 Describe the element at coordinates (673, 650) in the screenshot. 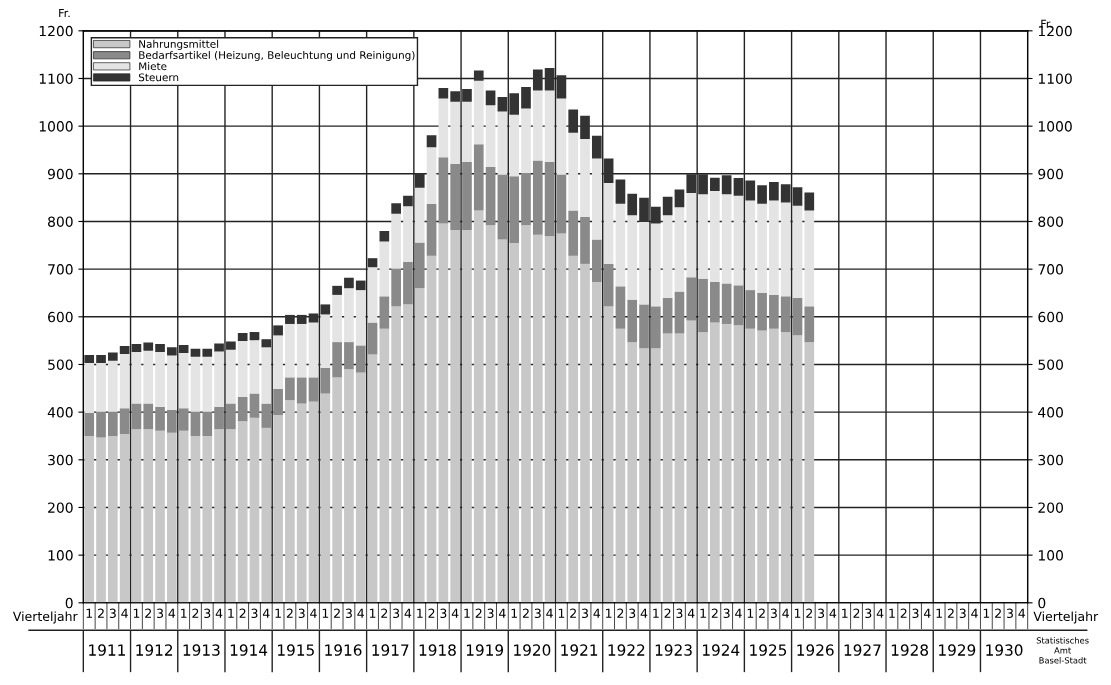

I see `text: 1923` at that location.